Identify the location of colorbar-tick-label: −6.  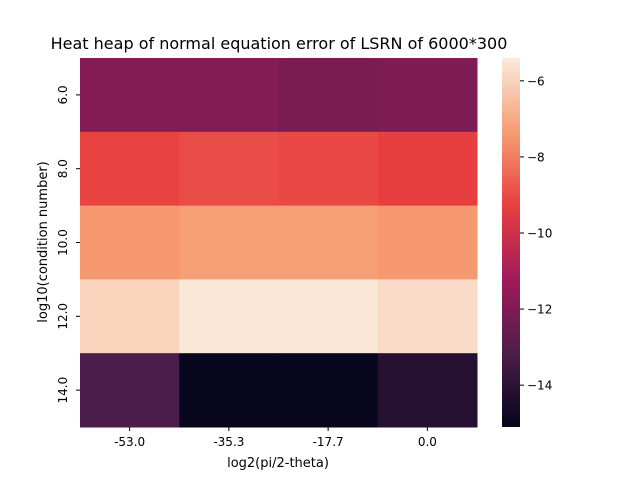
(536, 81).